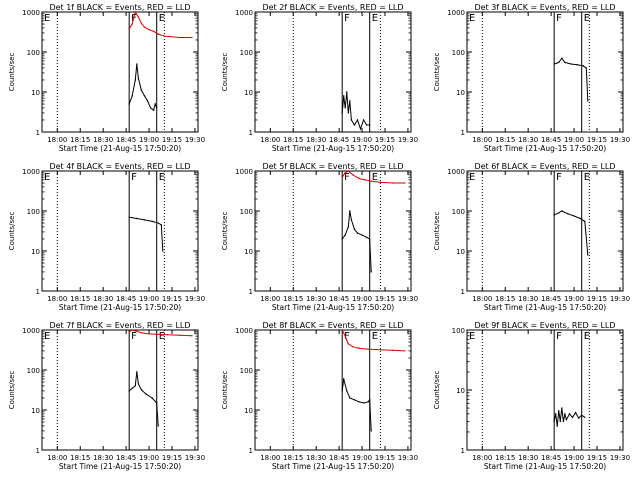 The height and width of the screenshot is (480, 640). Describe the element at coordinates (332, 166) in the screenshot. I see `panel-title: Det 5f BLACK = Events, RED = LLD` at that location.